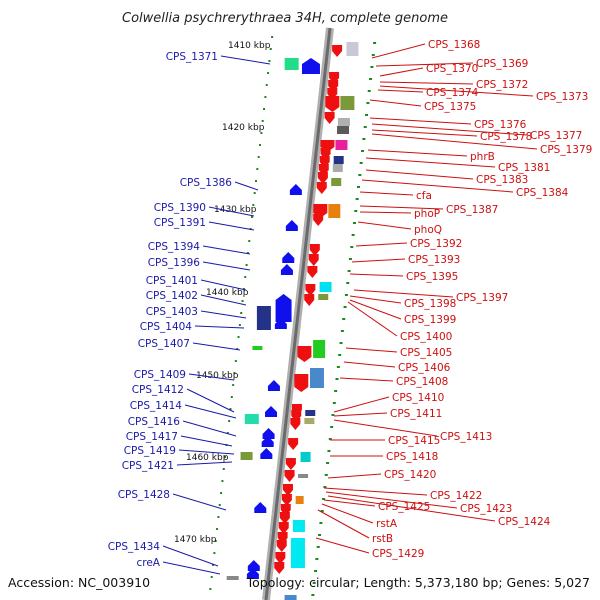  Describe the element at coordinates (227, 293) in the screenshot. I see `kbp-marker: 1440 kbp` at that location.